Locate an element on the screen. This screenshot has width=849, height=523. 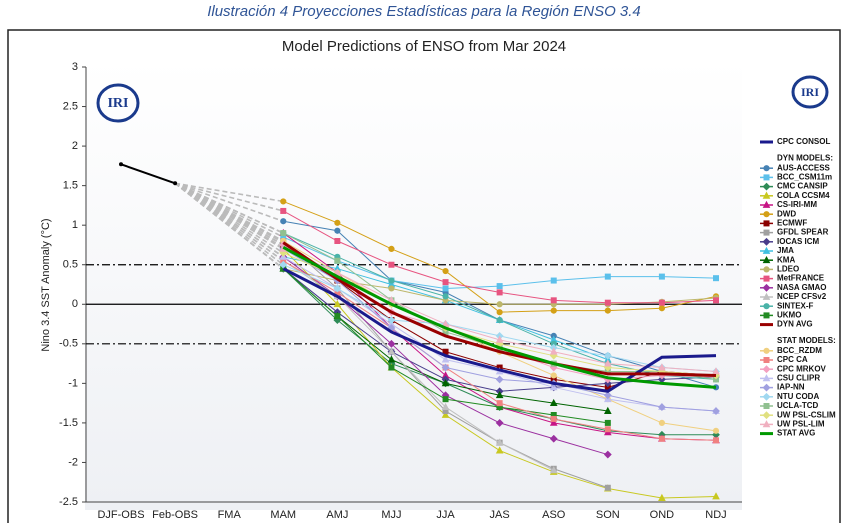
chart-title: Model Predictions of ENSO from Mar 2024 is located at coordinates (424, 46).